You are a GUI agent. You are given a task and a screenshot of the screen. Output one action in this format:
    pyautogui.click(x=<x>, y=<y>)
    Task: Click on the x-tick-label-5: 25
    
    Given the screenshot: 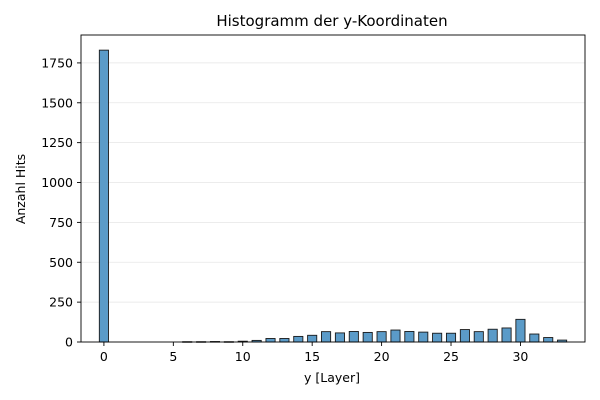 What is the action you would take?
    pyautogui.click(x=451, y=356)
    